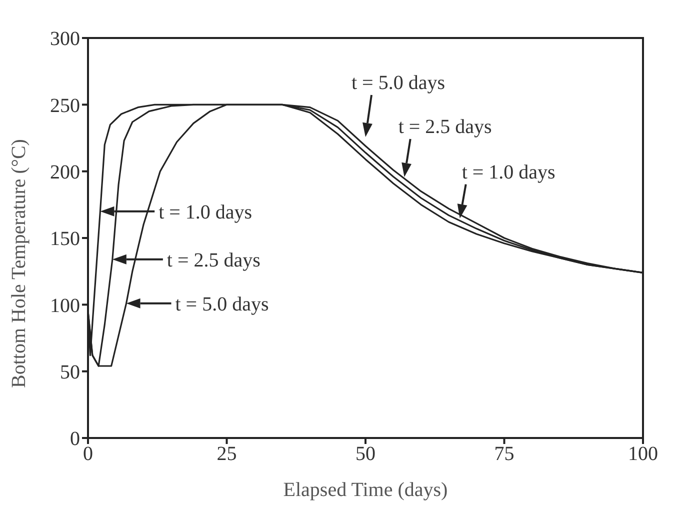 This screenshot has height=518, width=679. Describe the element at coordinates (75, 439) in the screenshot. I see `y-tick-label: 0` at that location.